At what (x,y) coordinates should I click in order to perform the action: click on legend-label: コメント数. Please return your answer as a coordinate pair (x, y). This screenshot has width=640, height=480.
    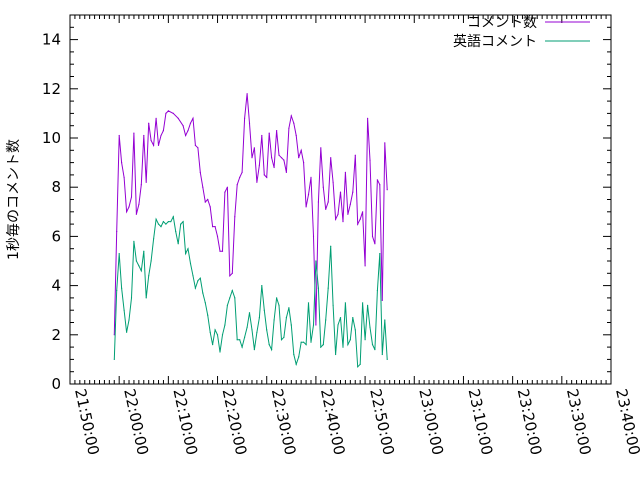
    Looking at the image, I should click on (502, 23).